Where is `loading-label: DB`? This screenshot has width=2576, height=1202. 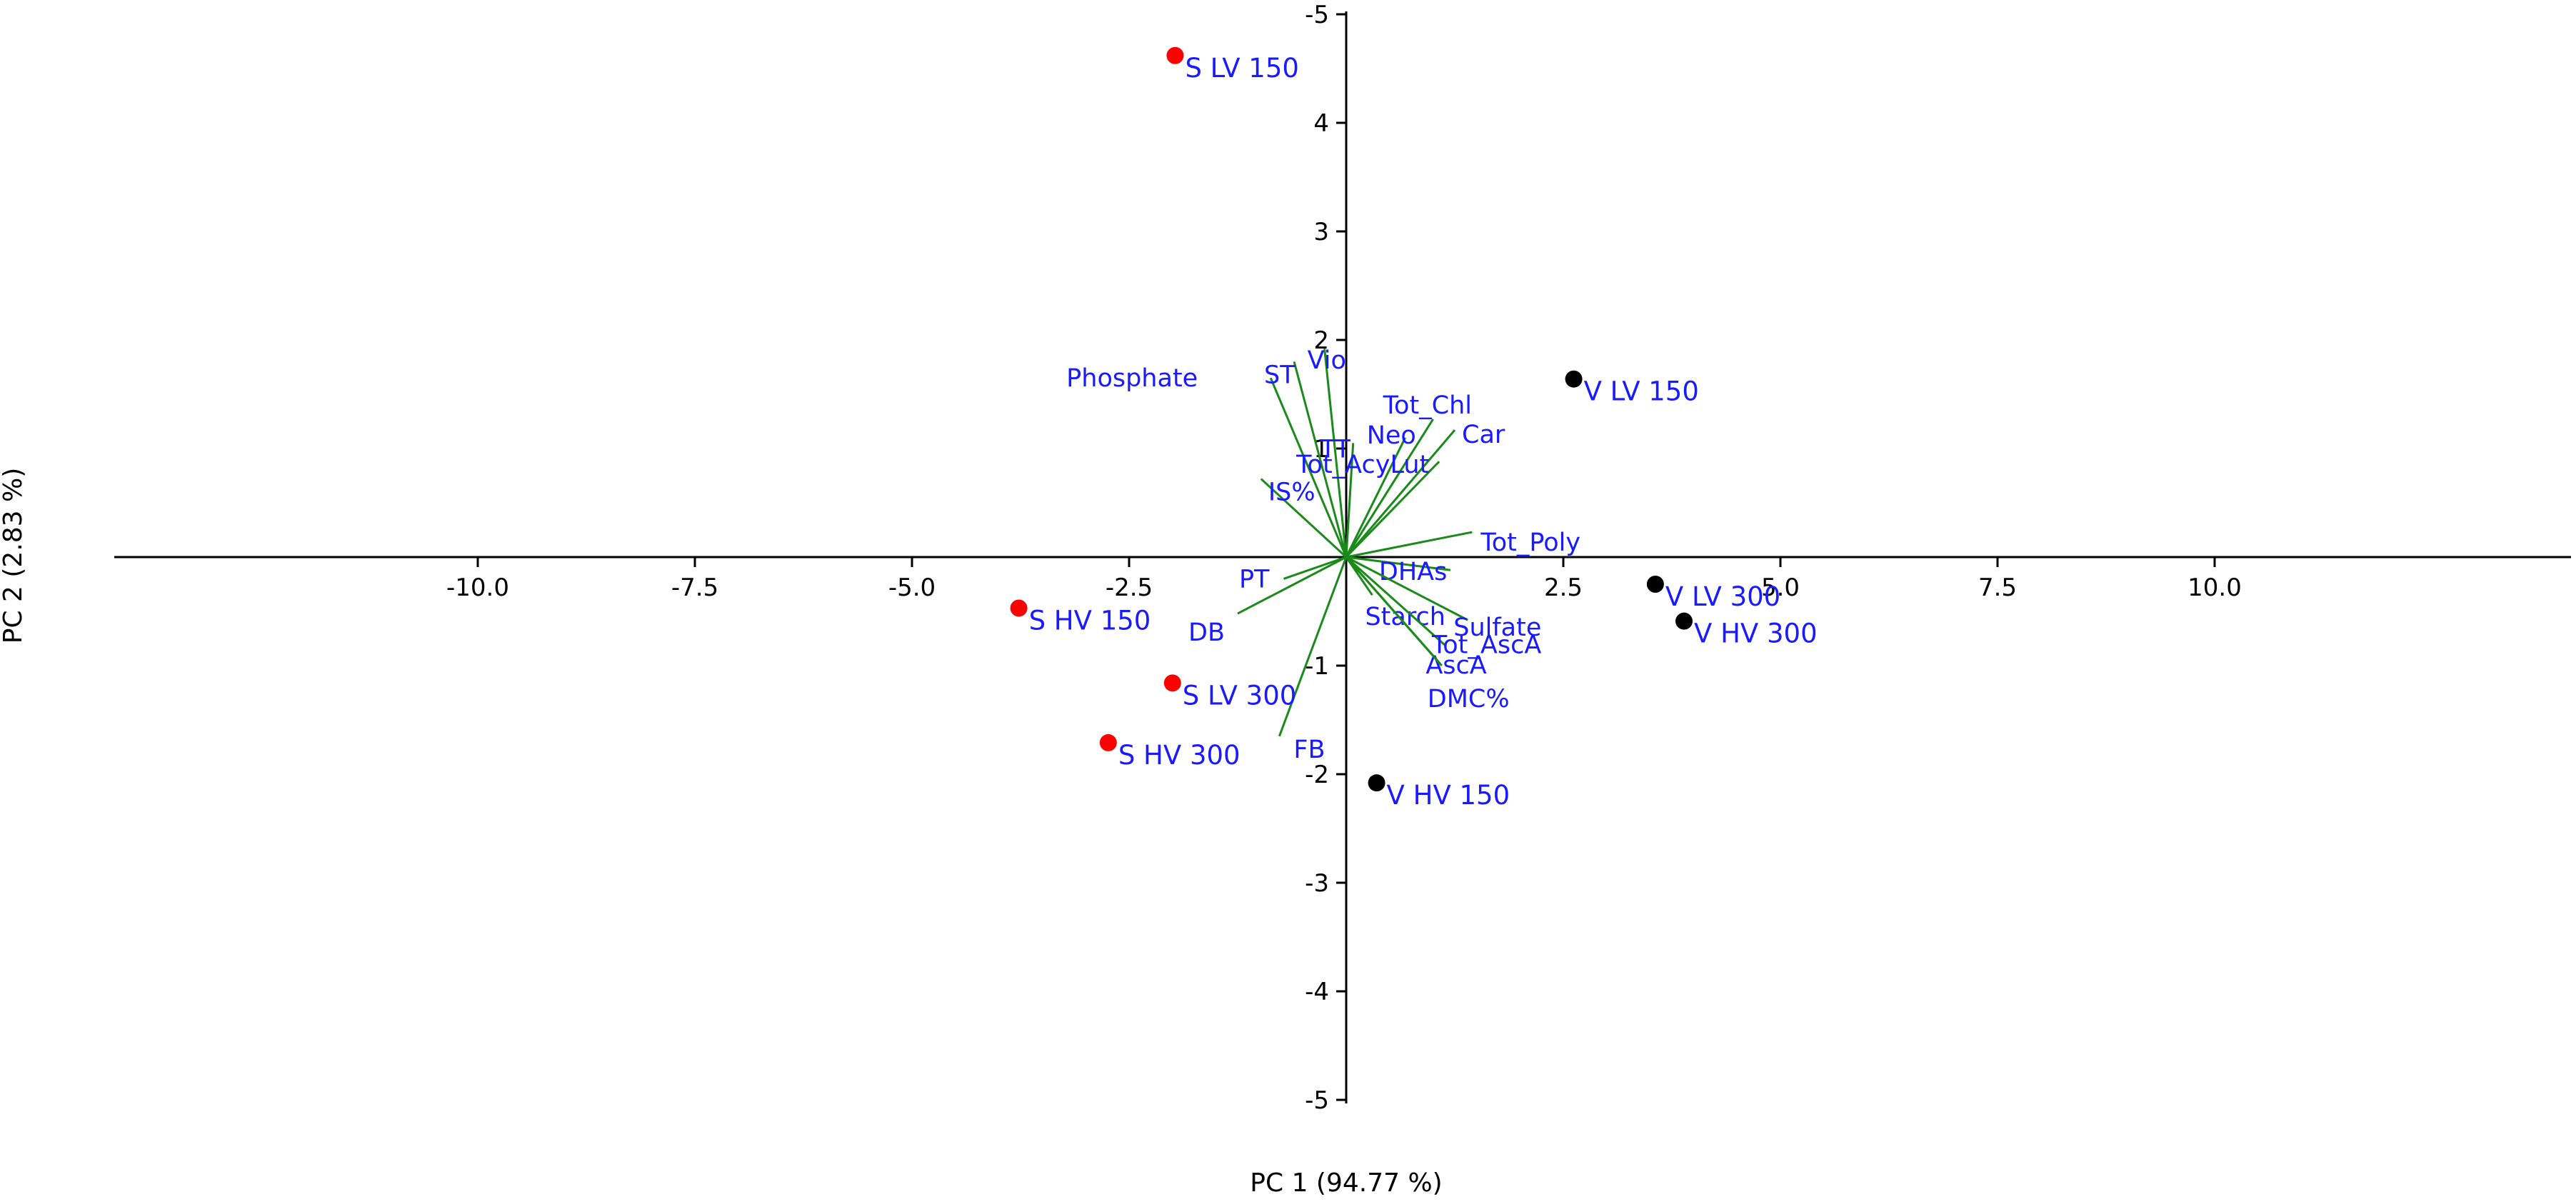
loading-label: DB is located at coordinates (1206, 632).